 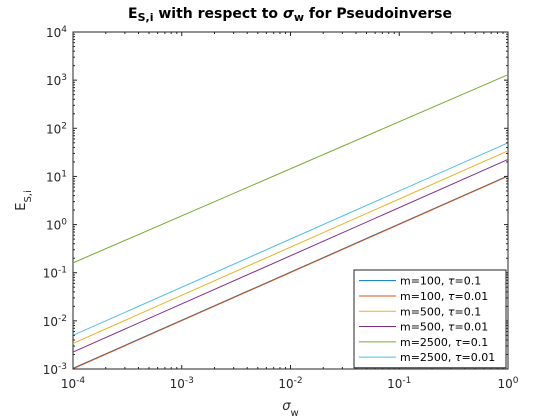 What do you see at coordinates (378, 14) in the screenshot?
I see `chart-title-part: for Pseudoinverse` at bounding box center [378, 14].